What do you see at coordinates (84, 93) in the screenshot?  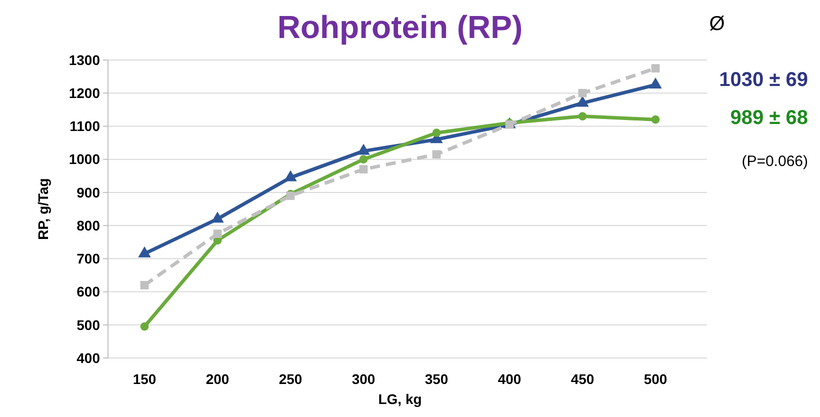 I see `y-tick-label: 1200` at bounding box center [84, 93].